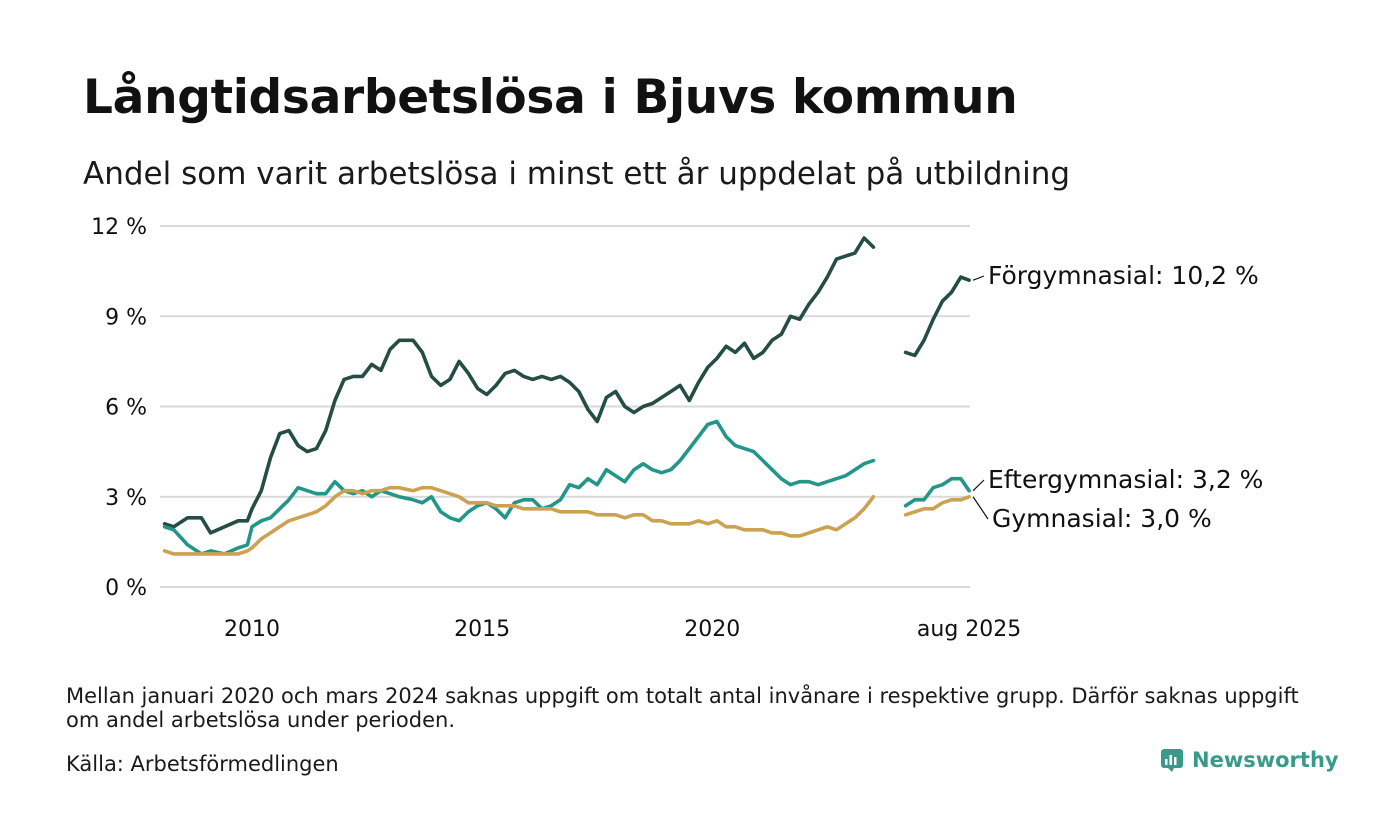 This screenshot has width=1400, height=840. What do you see at coordinates (126, 498) in the screenshot?
I see `y-tick-label: 3 %` at bounding box center [126, 498].